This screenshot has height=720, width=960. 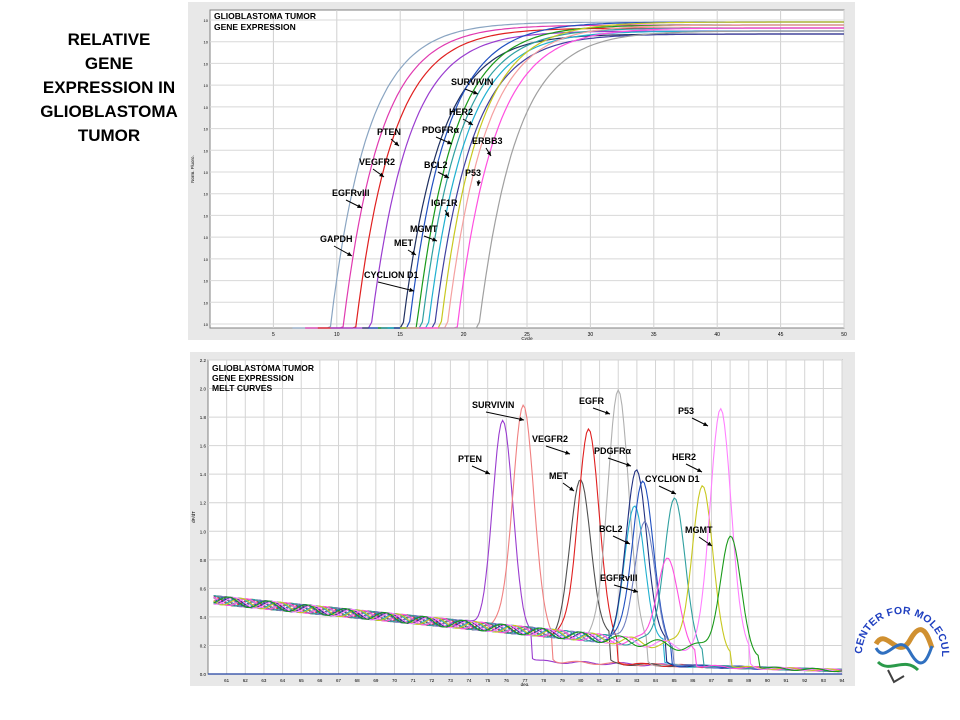 I want to click on y-tick-label: 0.4, so click(x=203, y=617).